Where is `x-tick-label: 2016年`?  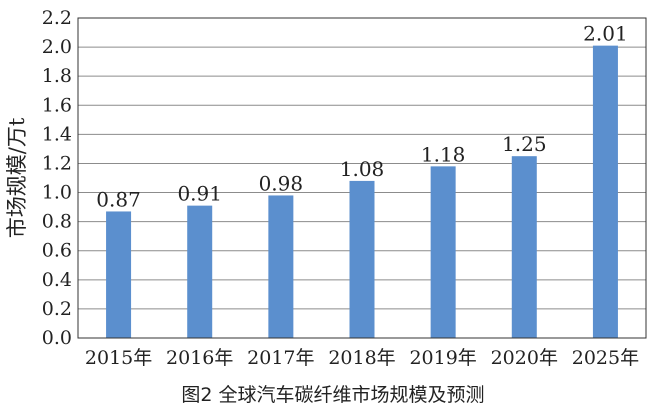 x-tick-label: 2016年 is located at coordinates (199, 358).